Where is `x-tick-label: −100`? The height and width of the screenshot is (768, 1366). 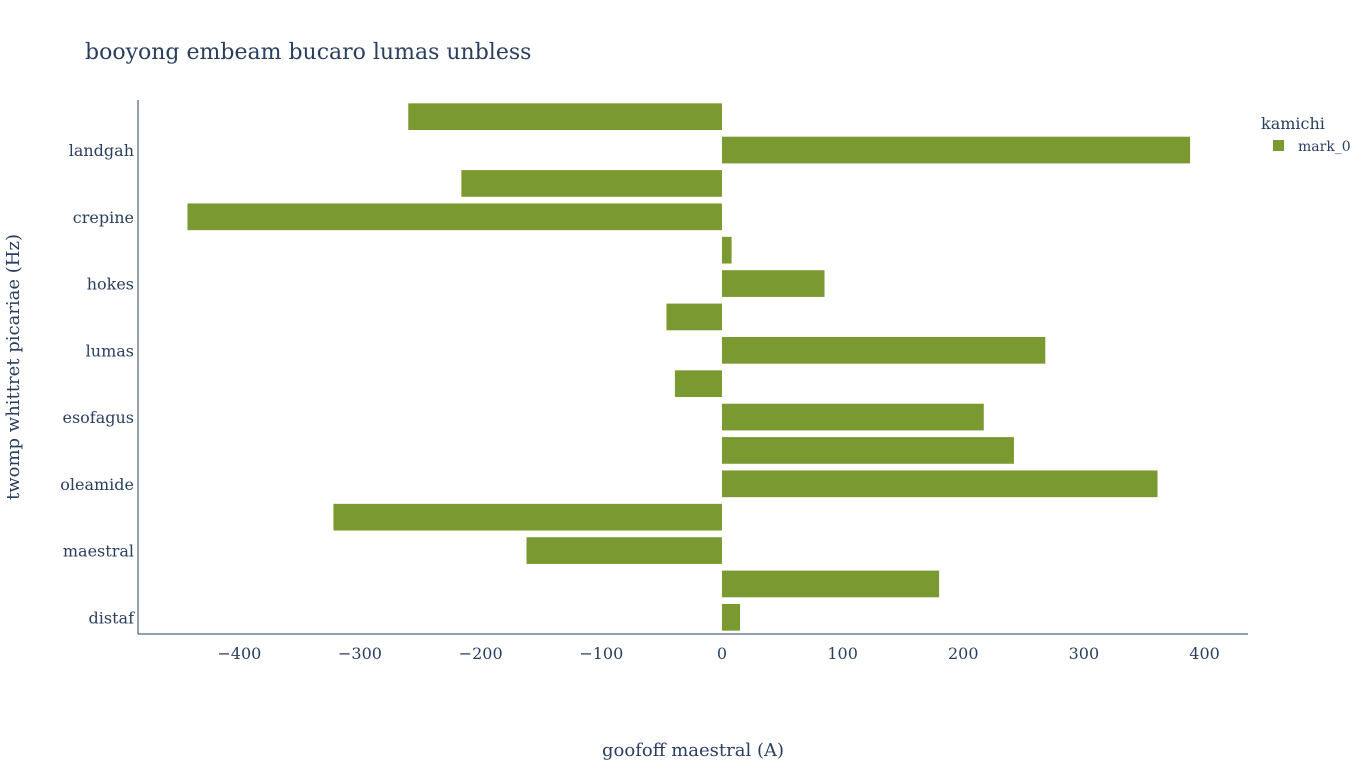 x-tick-label: −100 is located at coordinates (601, 653).